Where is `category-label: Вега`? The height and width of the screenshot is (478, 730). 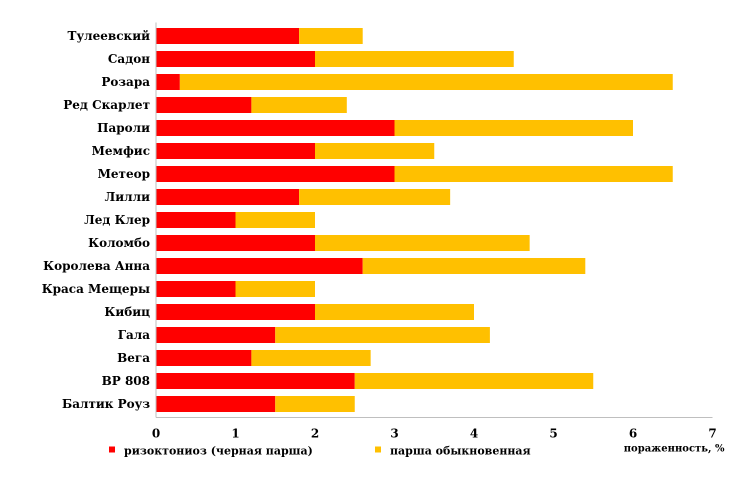 category-label: Вега is located at coordinates (133, 358).